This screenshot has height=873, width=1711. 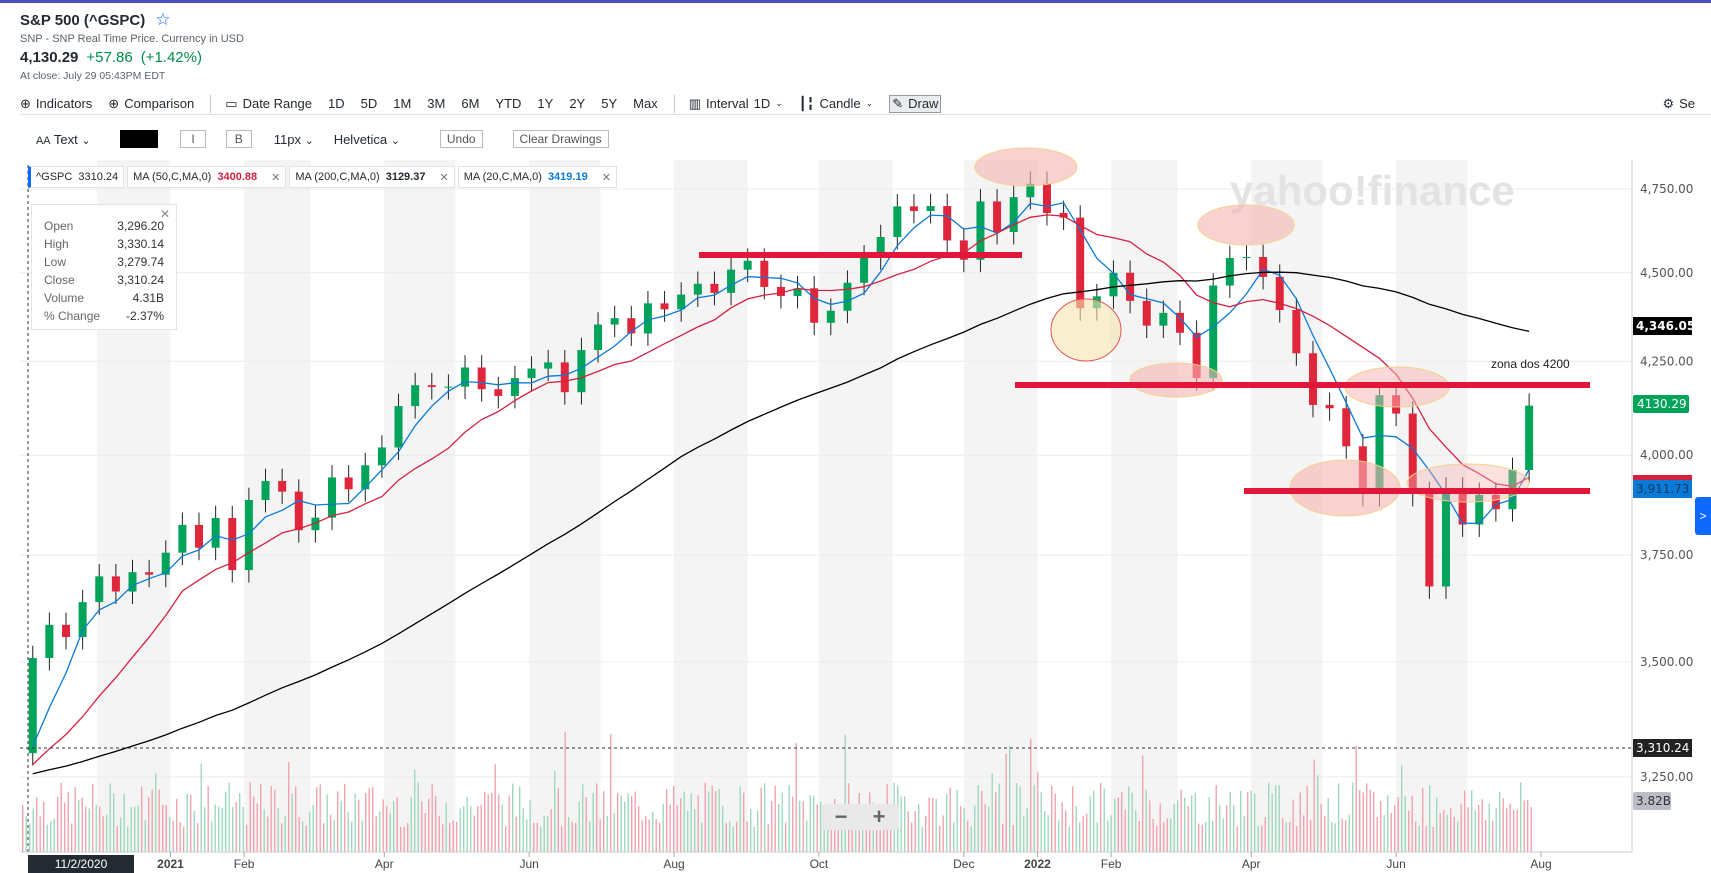 I want to click on ohlc-value: -2.37%, so click(x=144, y=316).